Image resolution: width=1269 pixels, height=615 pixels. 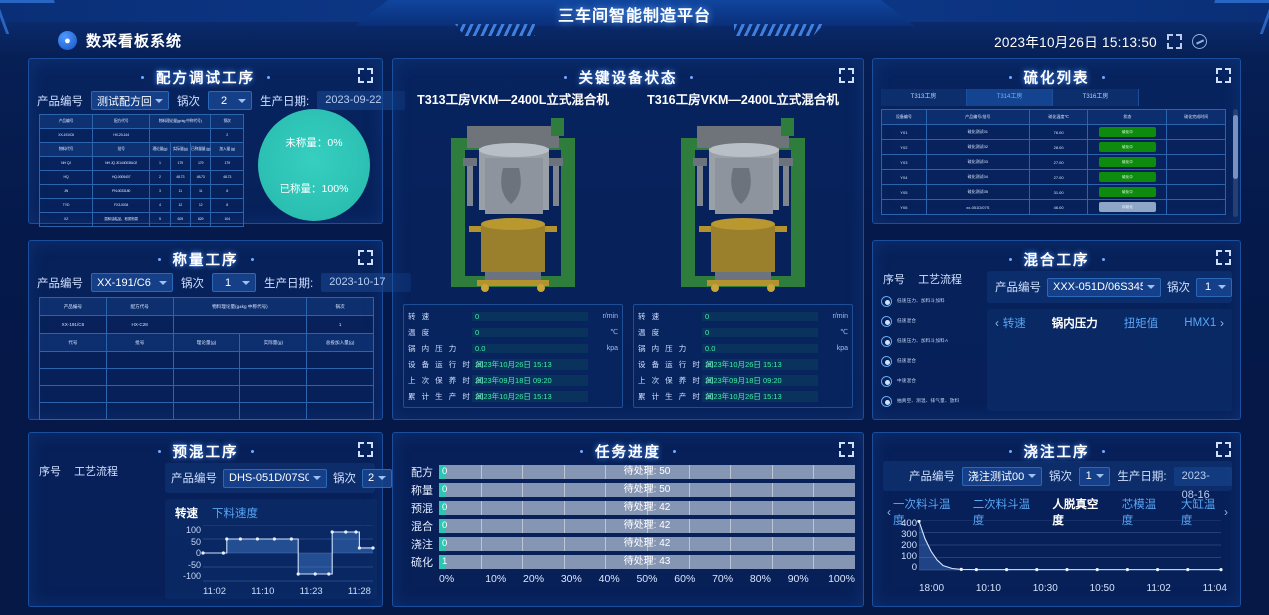 What do you see at coordinates (200, 205) in the screenshot?
I see `table-cell: 12` at bounding box center [200, 205].